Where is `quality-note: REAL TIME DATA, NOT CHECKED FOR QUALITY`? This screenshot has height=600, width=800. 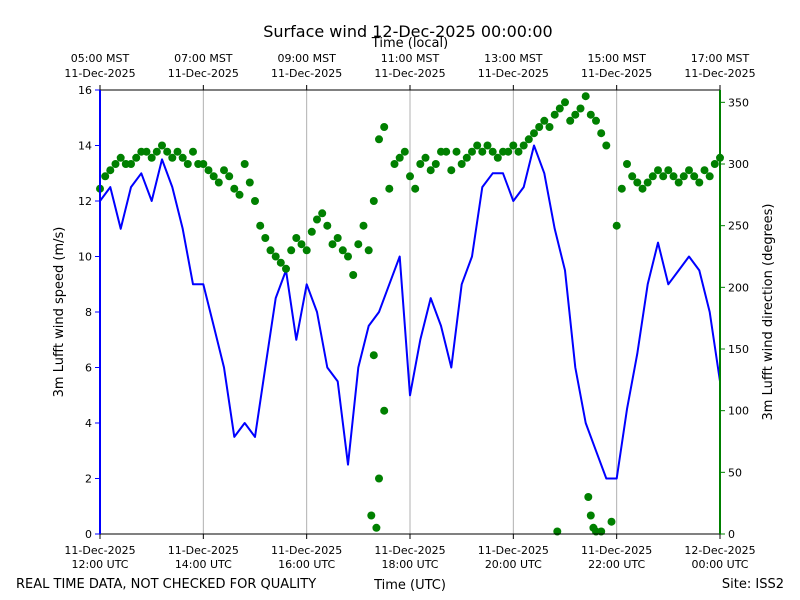
quality-note: REAL TIME DATA, NOT CHECKED FOR QUALITY is located at coordinates (166, 584).